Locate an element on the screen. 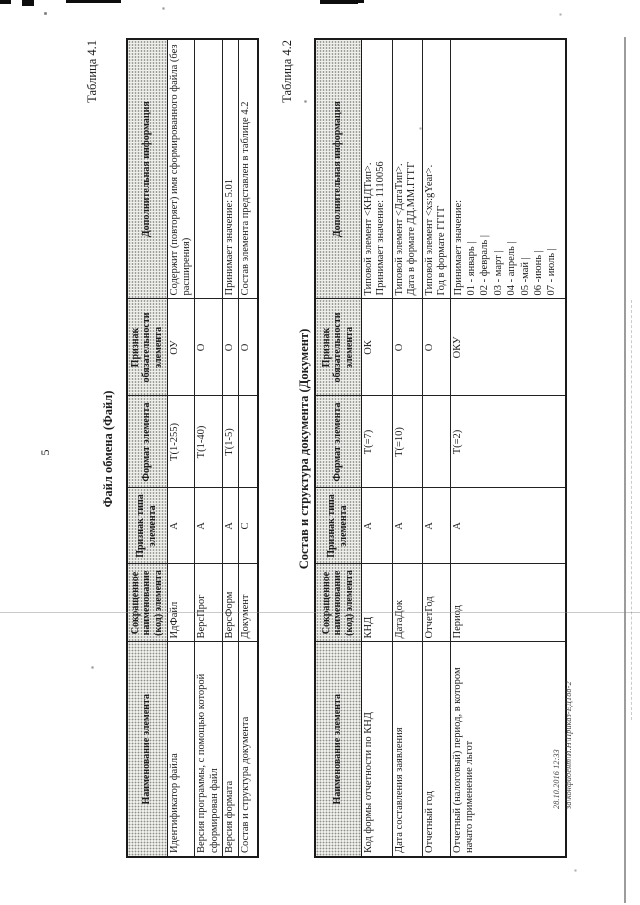 The width and height of the screenshot is (640, 905). cell-name: Состав и структура документа is located at coordinates (248, 749).